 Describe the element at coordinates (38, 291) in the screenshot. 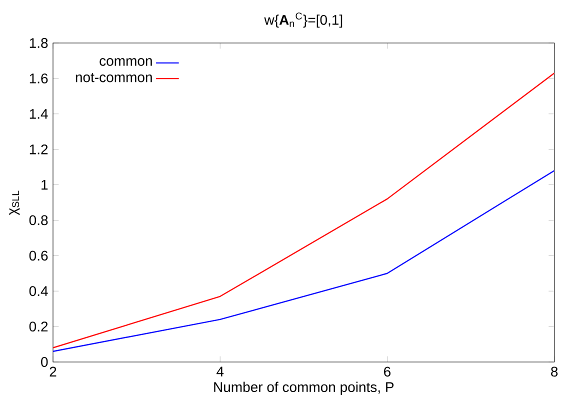

I see `y-tick-label: 0.4` at that location.